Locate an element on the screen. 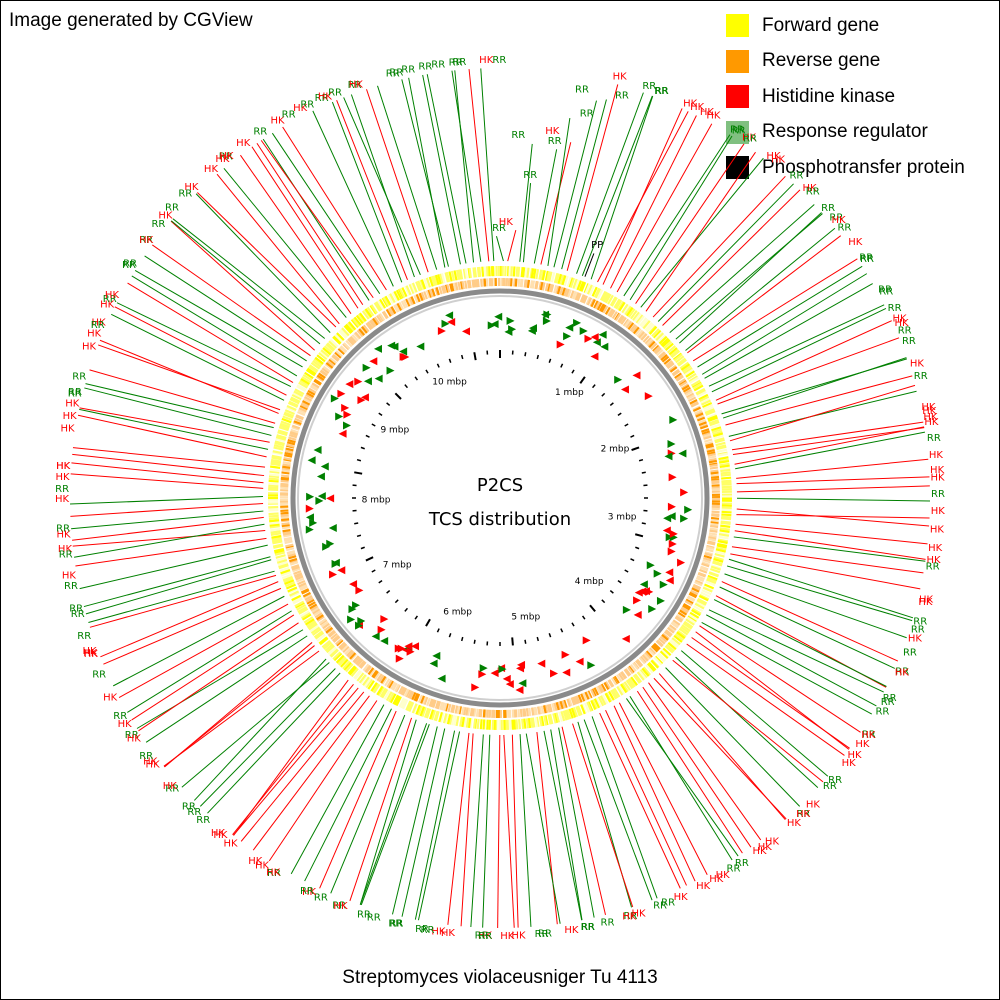 The height and width of the screenshot is (1000, 1000). legend-label: Forward gene is located at coordinates (821, 25).